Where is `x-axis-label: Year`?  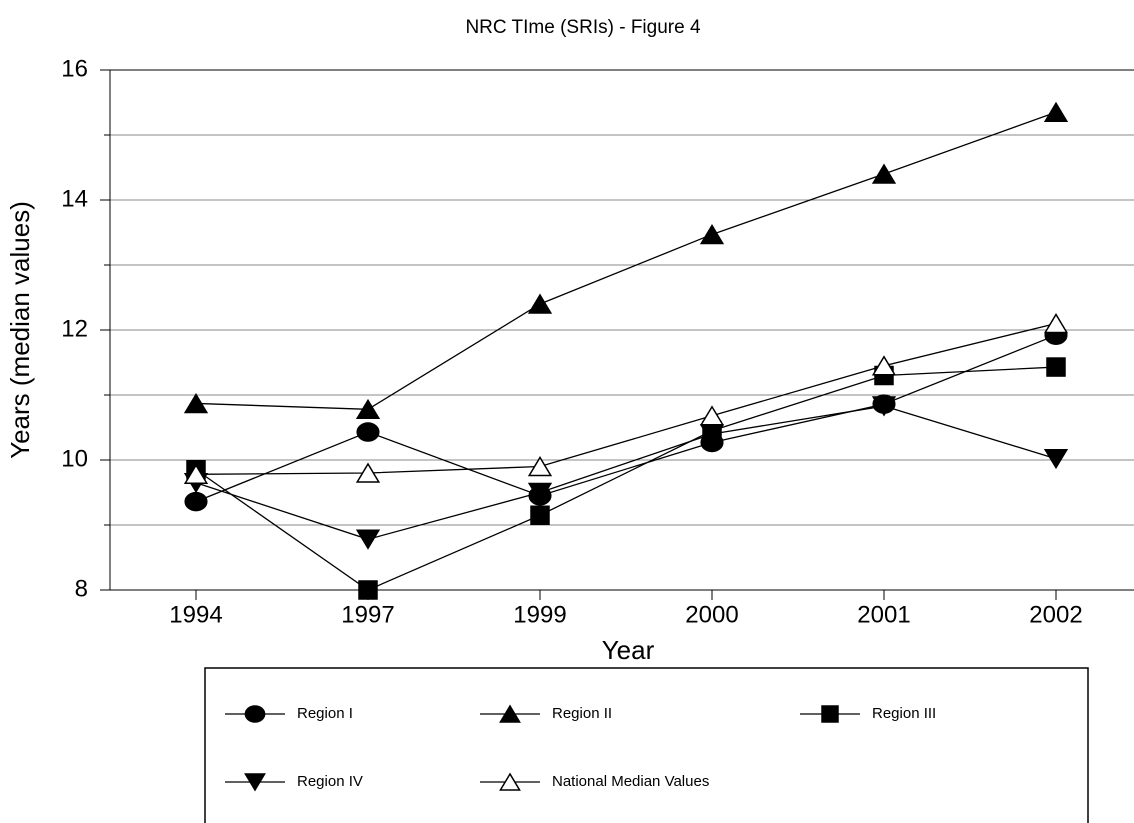
x-axis-label: Year is located at coordinates (628, 650).